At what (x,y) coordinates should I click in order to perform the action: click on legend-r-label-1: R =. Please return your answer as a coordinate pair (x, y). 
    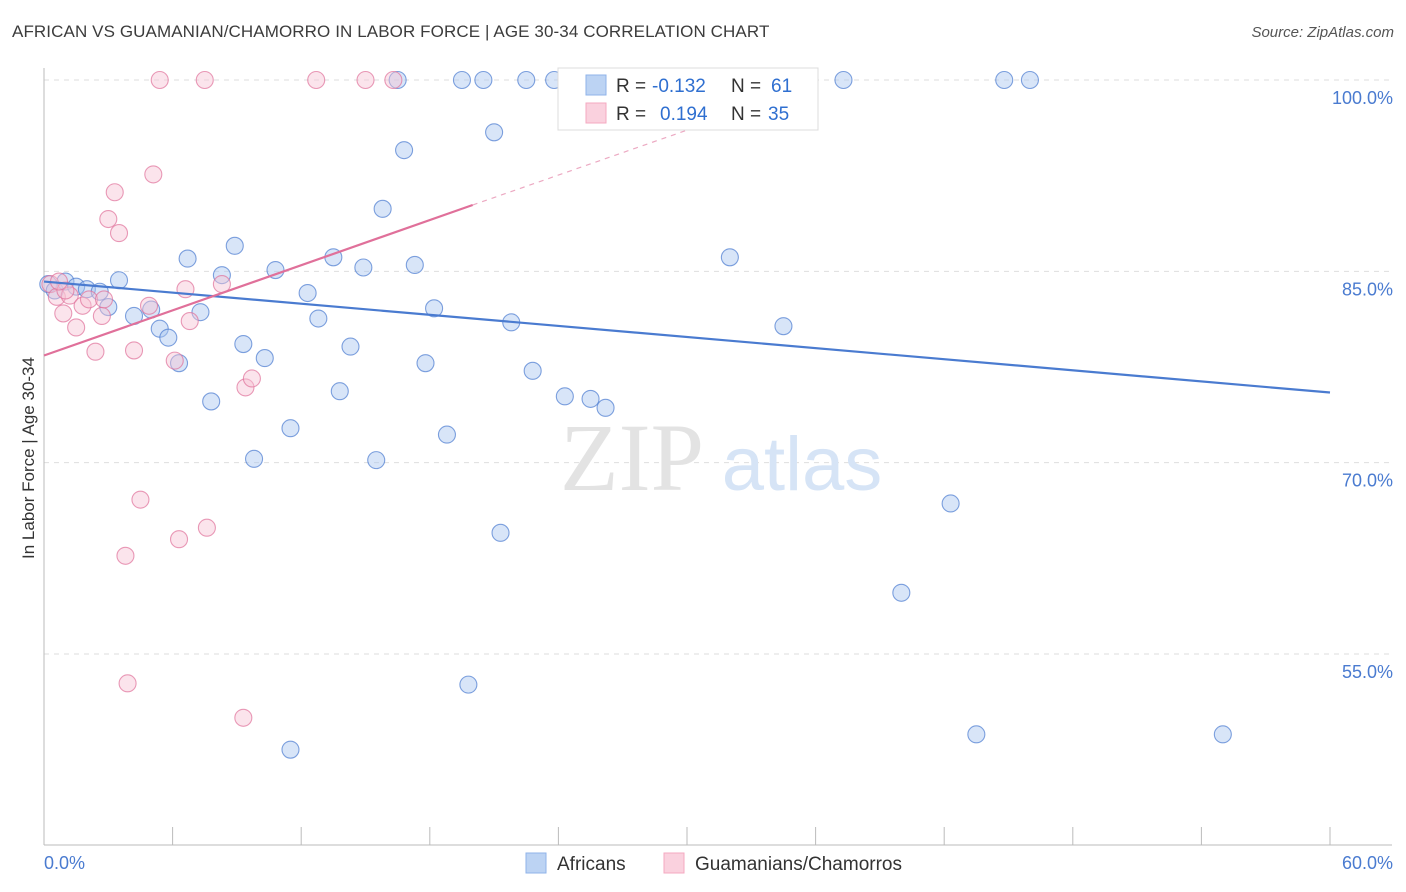
    Looking at the image, I should click on (631, 86).